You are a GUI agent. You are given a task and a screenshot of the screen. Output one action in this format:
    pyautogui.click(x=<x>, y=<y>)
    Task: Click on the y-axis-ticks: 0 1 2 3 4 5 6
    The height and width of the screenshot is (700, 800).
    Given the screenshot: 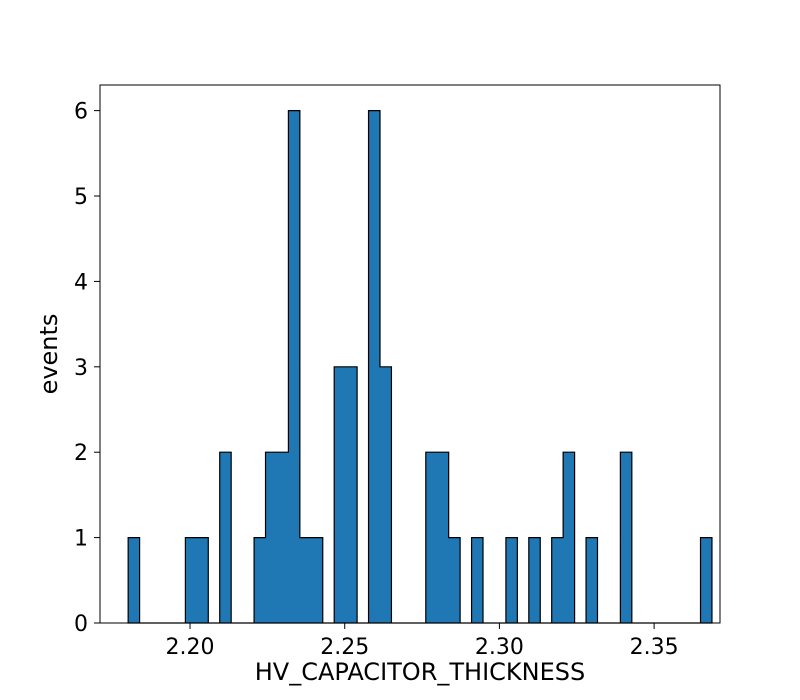 What is the action you would take?
    pyautogui.click(x=87, y=368)
    